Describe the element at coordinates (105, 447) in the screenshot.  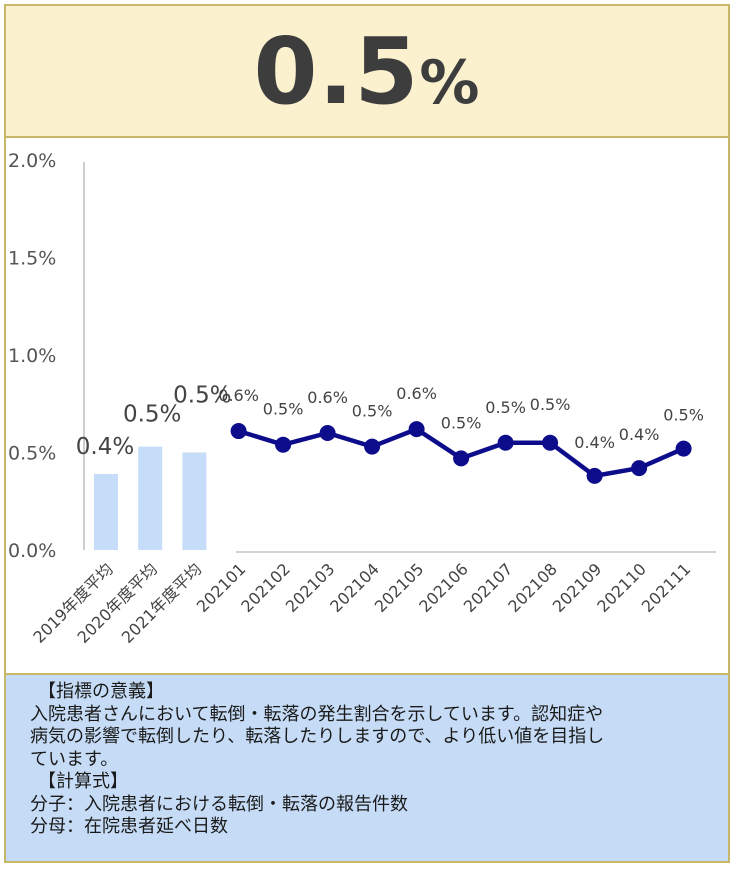
I see `bar-data-label: 0.4%` at that location.